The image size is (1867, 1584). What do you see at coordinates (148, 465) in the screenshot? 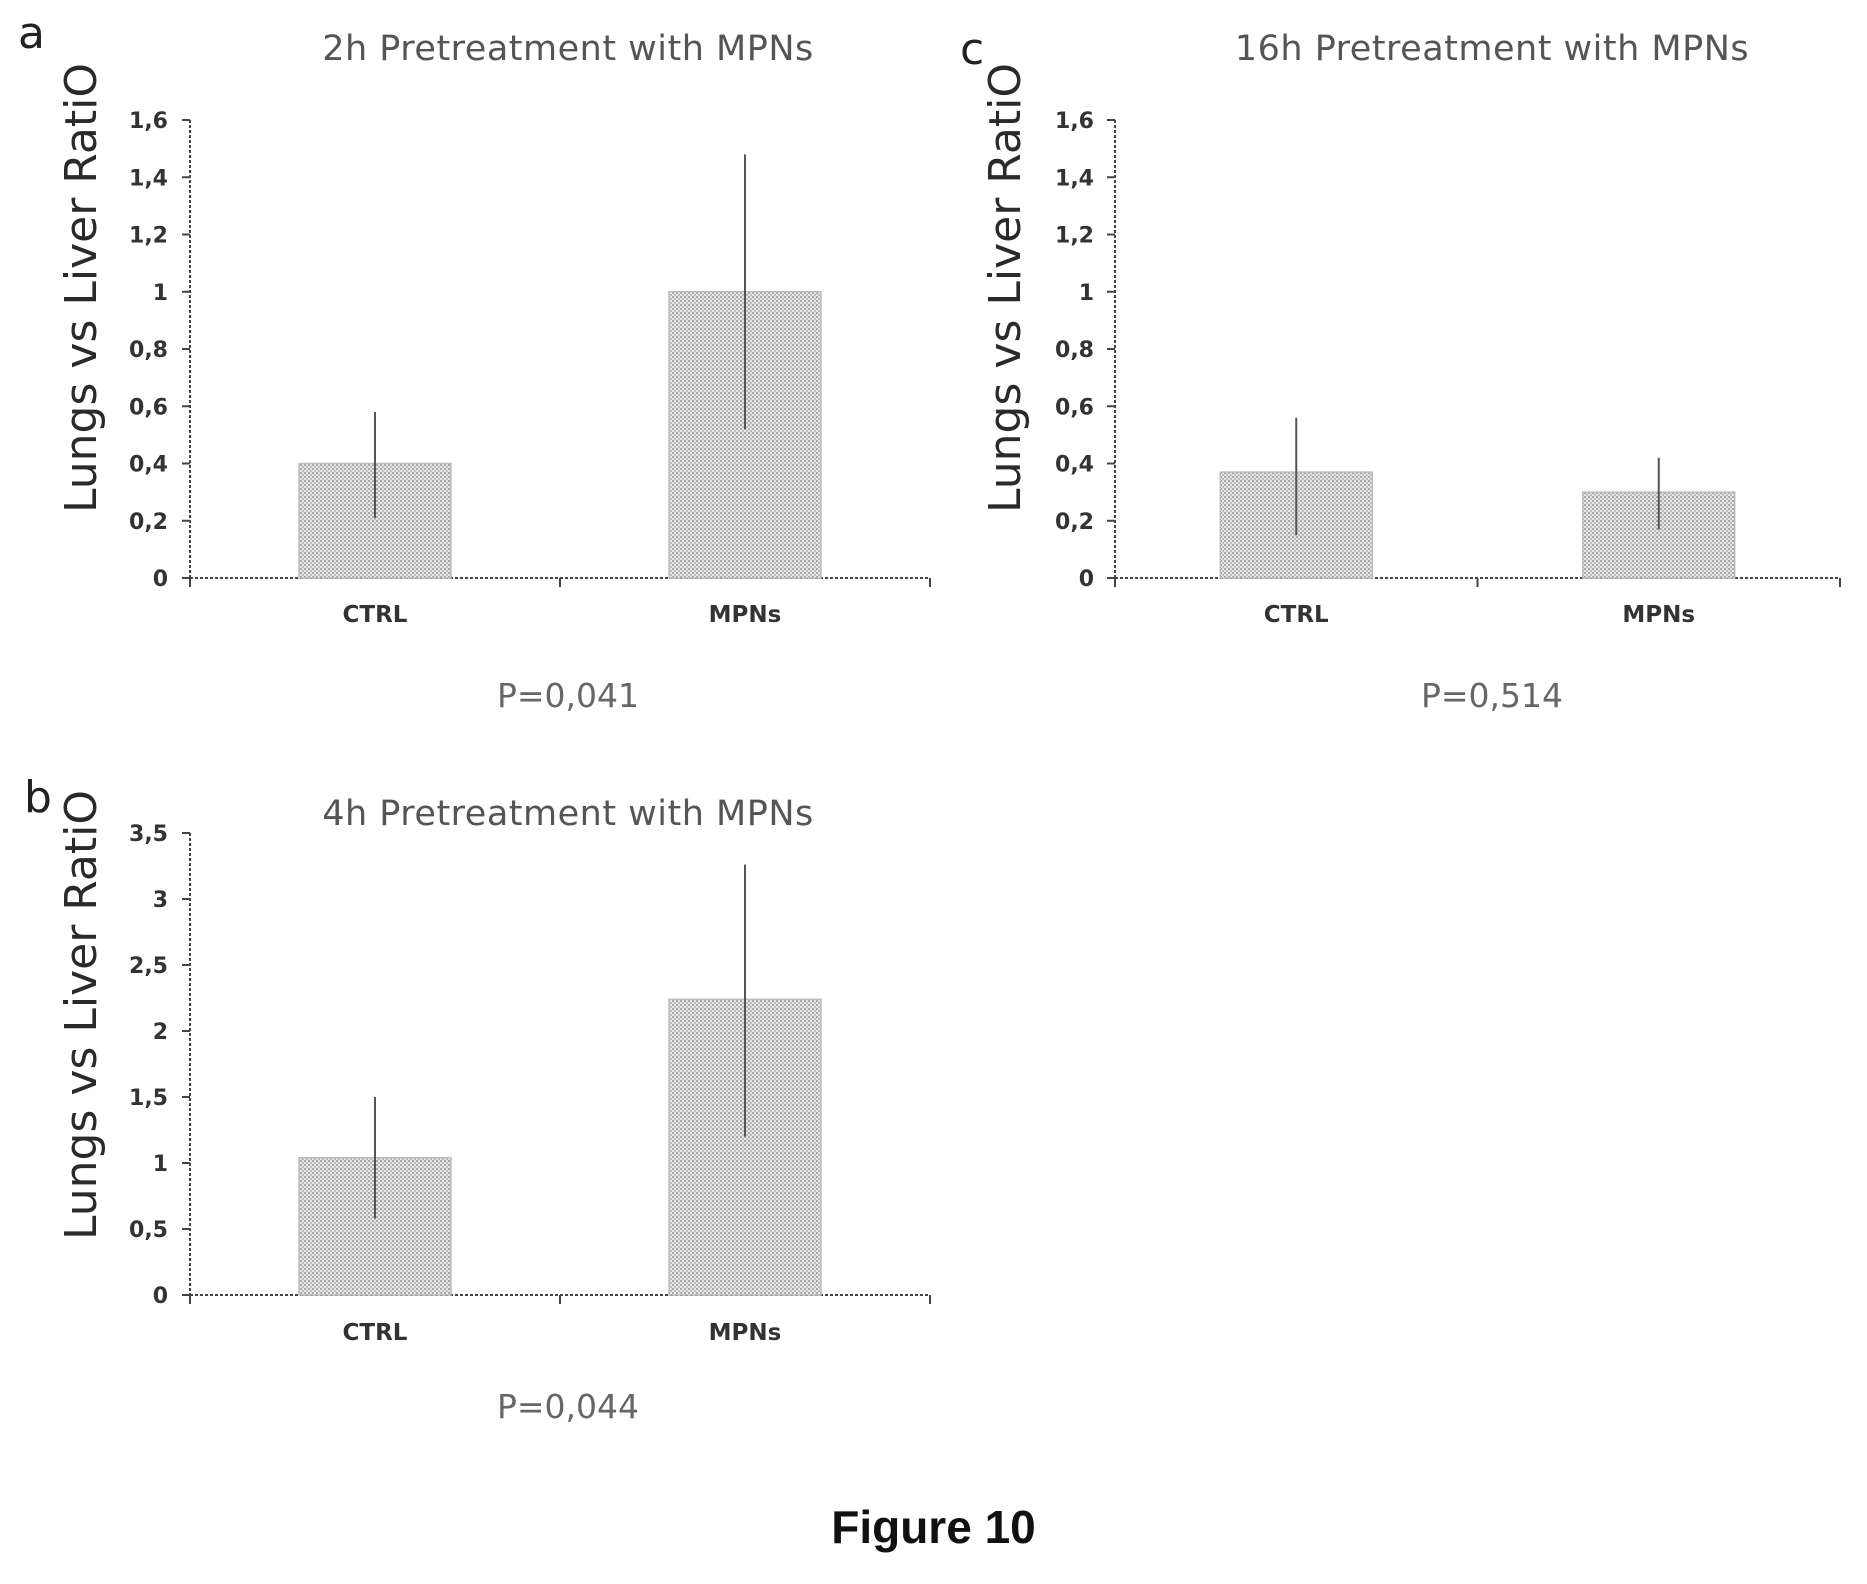
I see `panel-a-y-tick-label: 0,4` at bounding box center [148, 465].